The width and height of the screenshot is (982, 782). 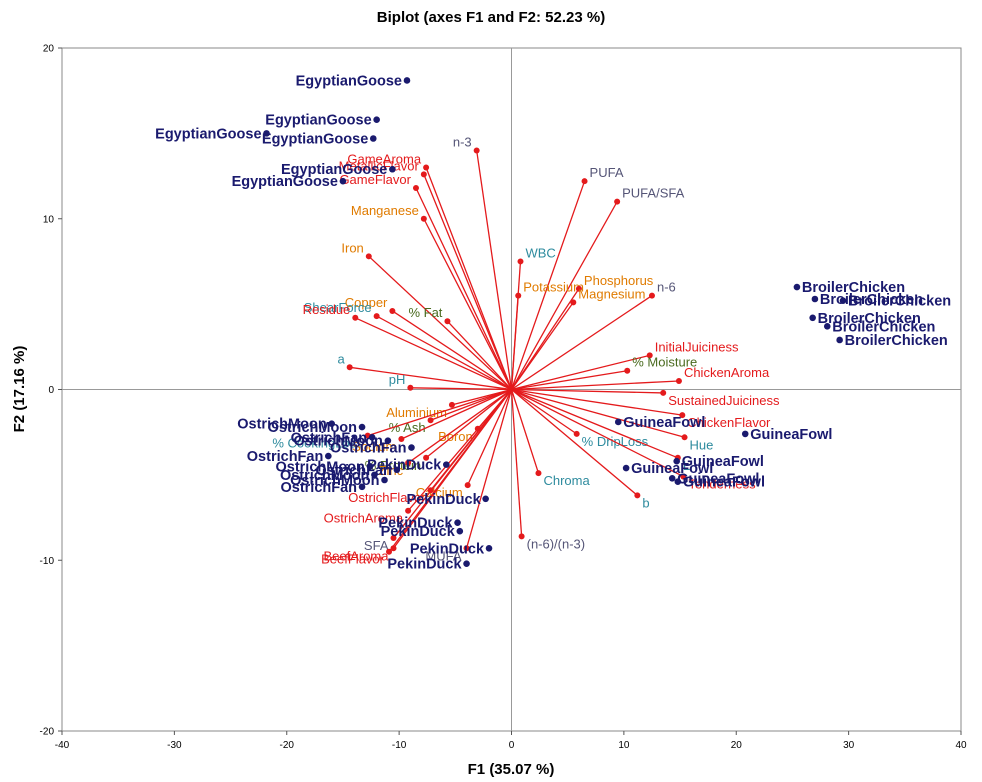 I want to click on chart-title: Biplot (axes F1 and F2: 52.23 %), so click(x=491, y=17).